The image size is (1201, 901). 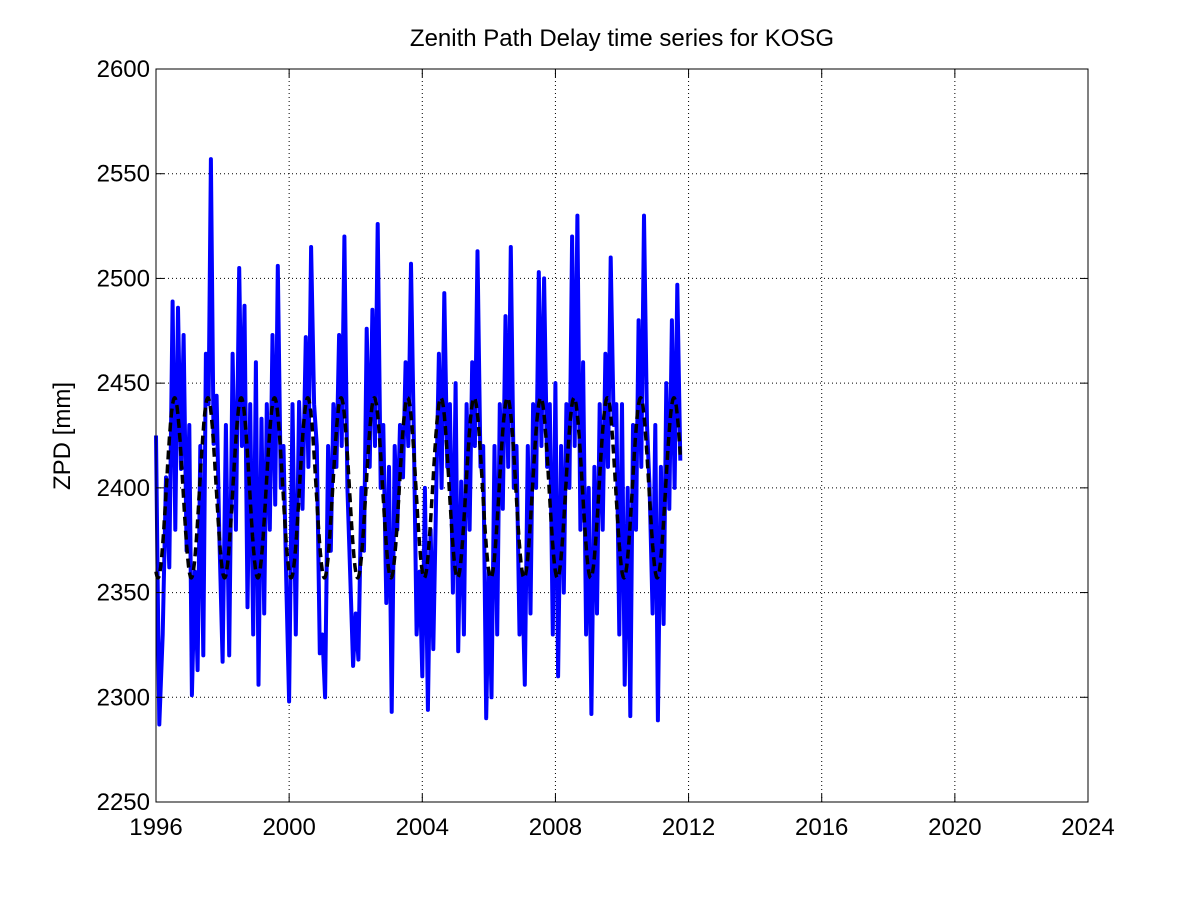 What do you see at coordinates (123, 697) in the screenshot?
I see `y-tick-label: 2300` at bounding box center [123, 697].